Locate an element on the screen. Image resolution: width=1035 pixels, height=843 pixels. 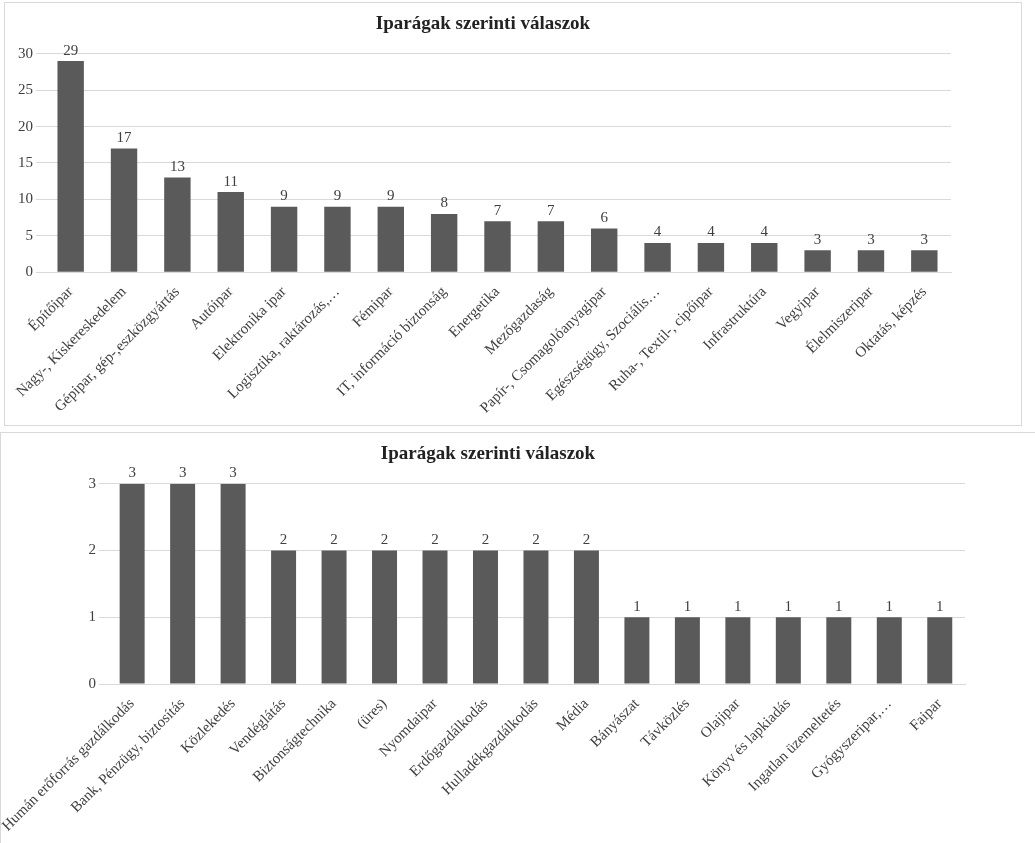
data-label: 13 is located at coordinates (177, 165).